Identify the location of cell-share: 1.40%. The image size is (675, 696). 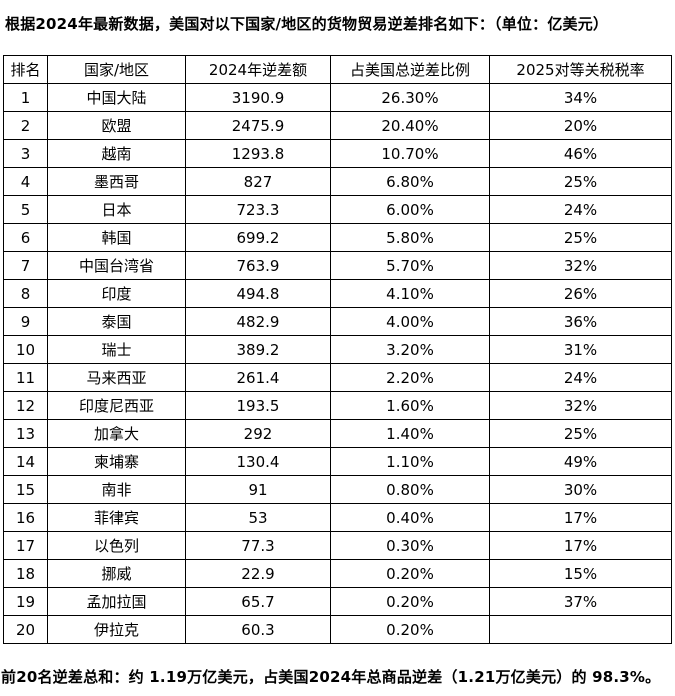
(410, 433).